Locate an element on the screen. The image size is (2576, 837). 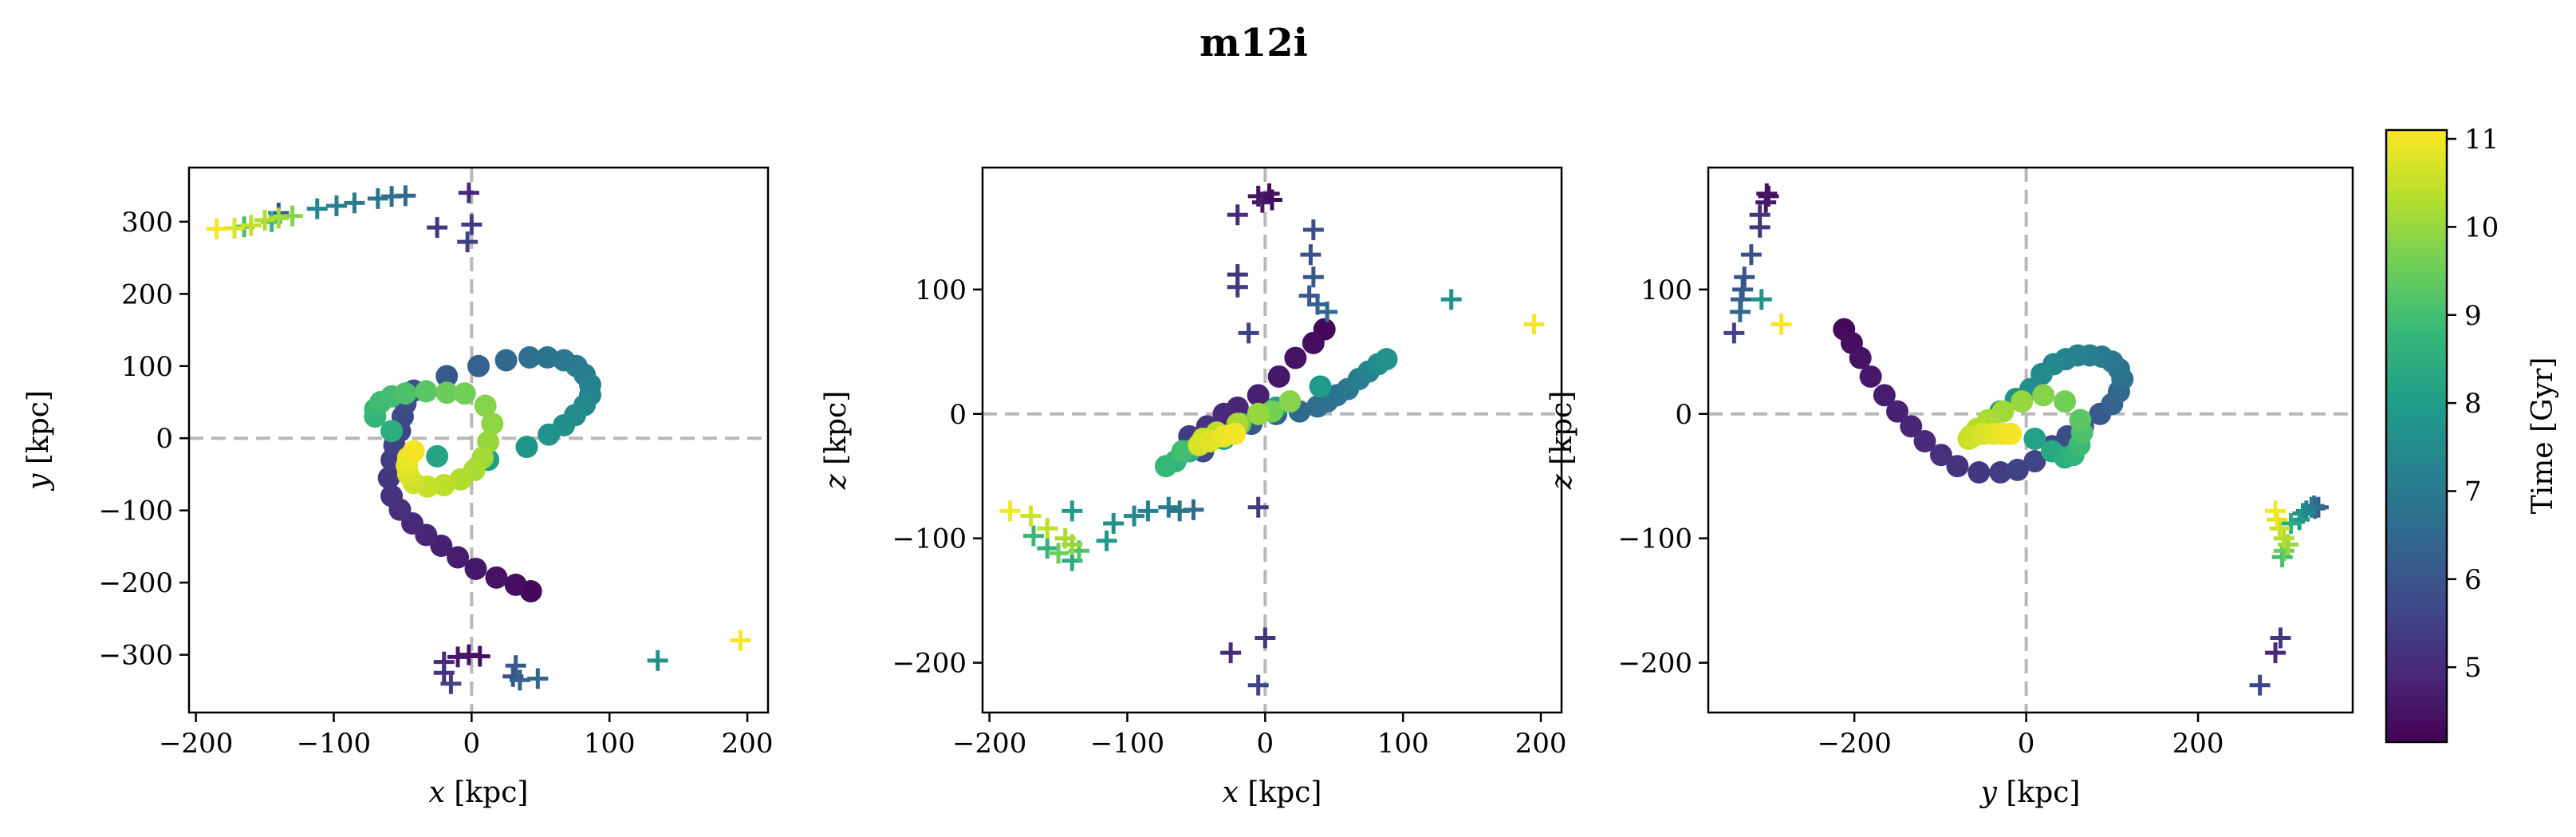
colorbar-label: Time [Gyr] is located at coordinates (2543, 436).